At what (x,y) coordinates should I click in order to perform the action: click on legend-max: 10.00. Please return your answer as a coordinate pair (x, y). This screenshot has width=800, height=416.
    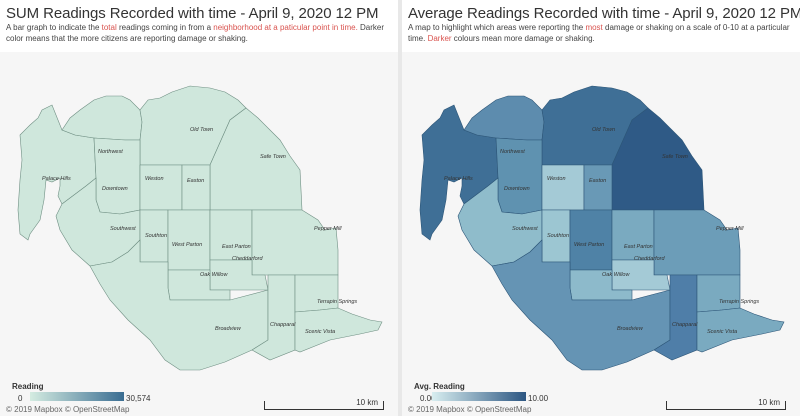
    Looking at the image, I should click on (538, 398).